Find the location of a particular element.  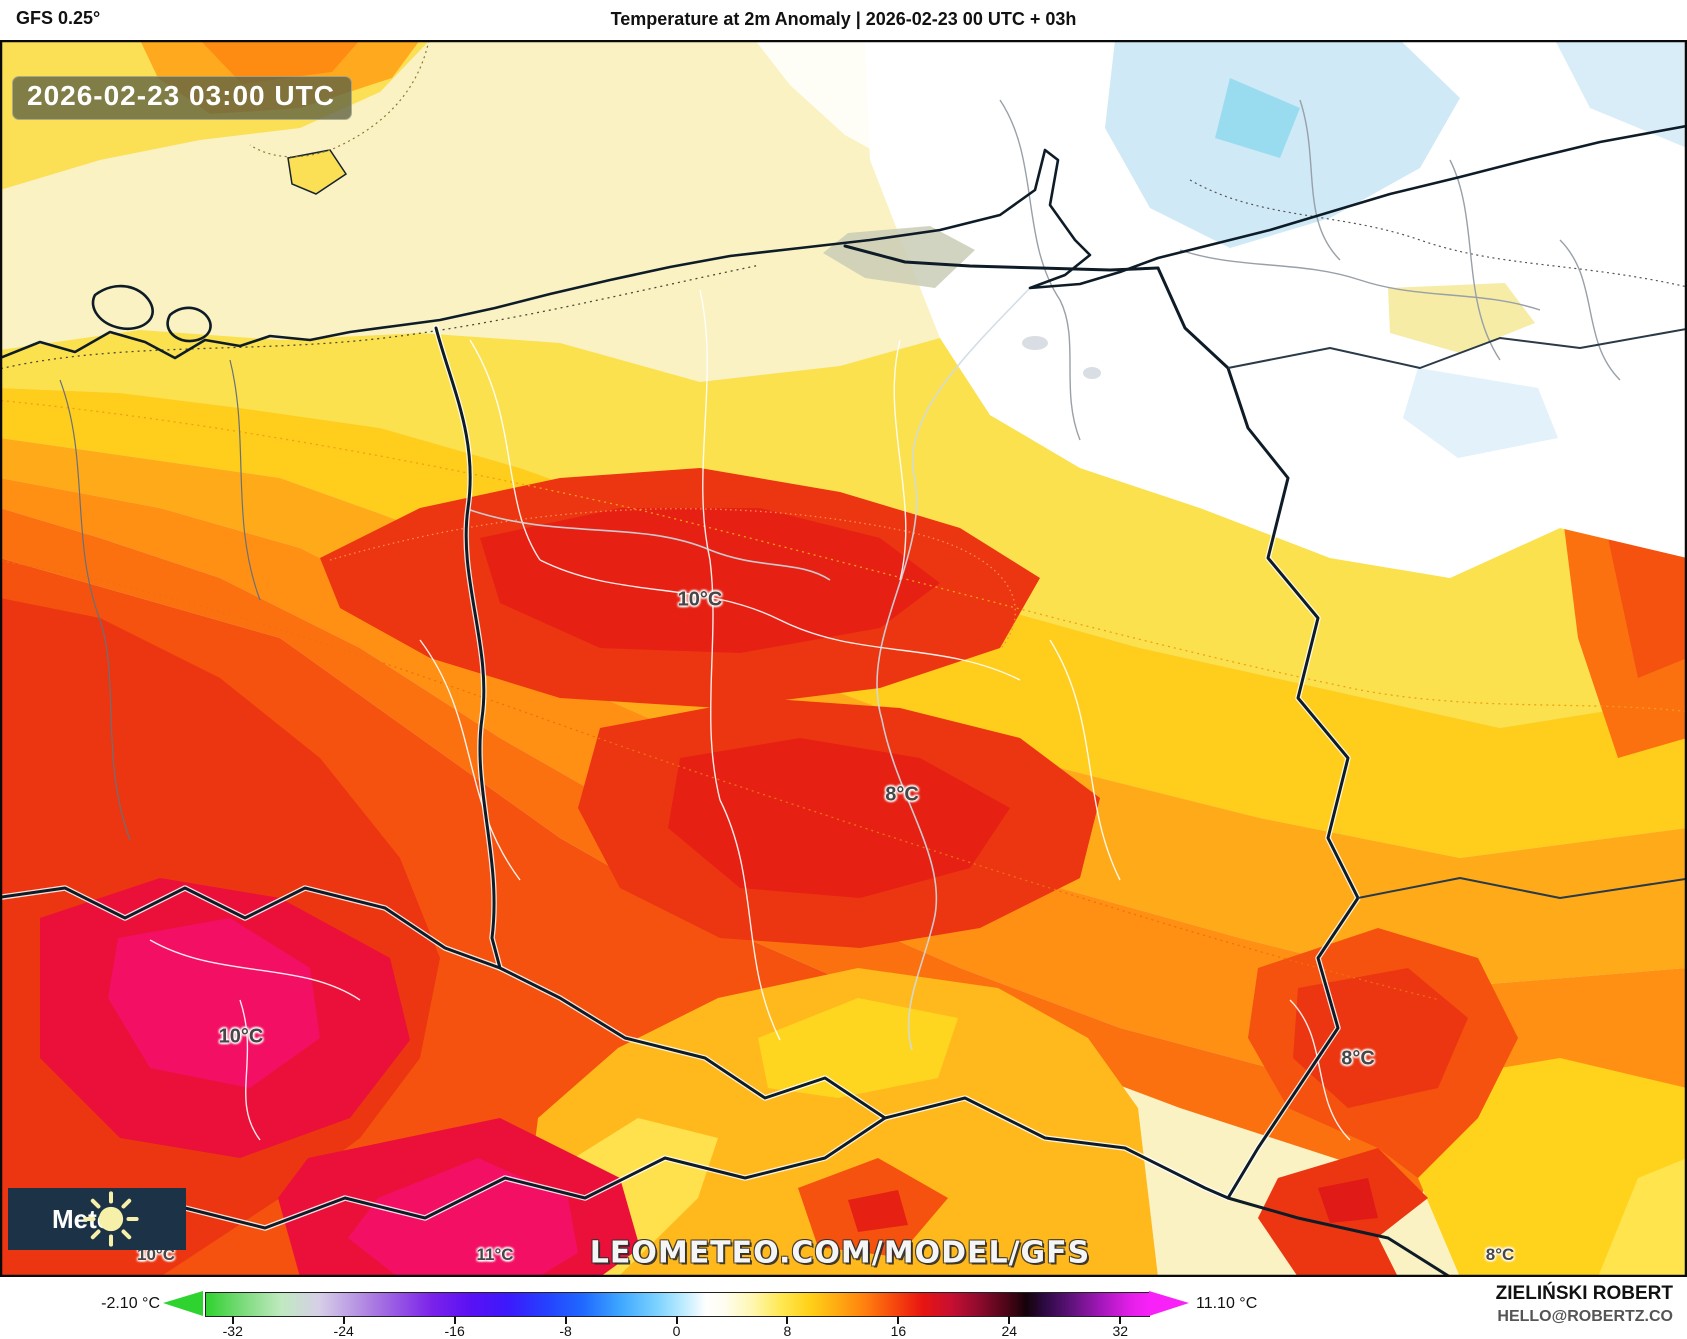

watermark: LEOMETEO.COM/MODEL/GFS is located at coordinates (840, 1253).